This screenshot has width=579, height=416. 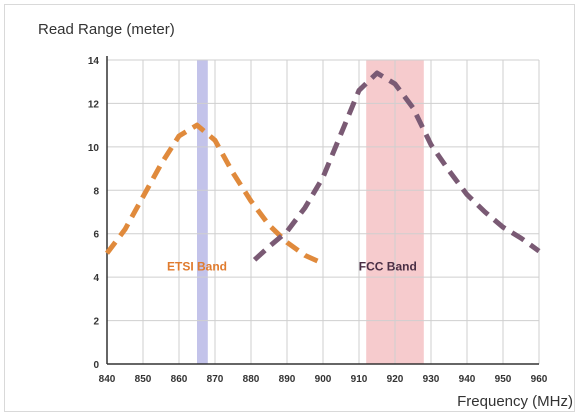 I want to click on x-tick-label: 870, so click(x=215, y=379).